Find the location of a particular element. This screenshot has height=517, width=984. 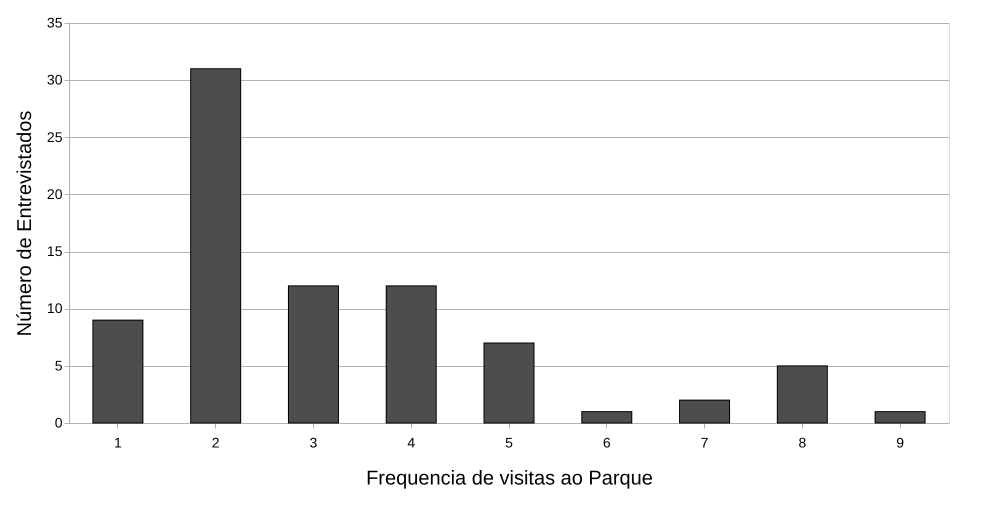

y-tick-label: 25 is located at coordinates (54, 136).